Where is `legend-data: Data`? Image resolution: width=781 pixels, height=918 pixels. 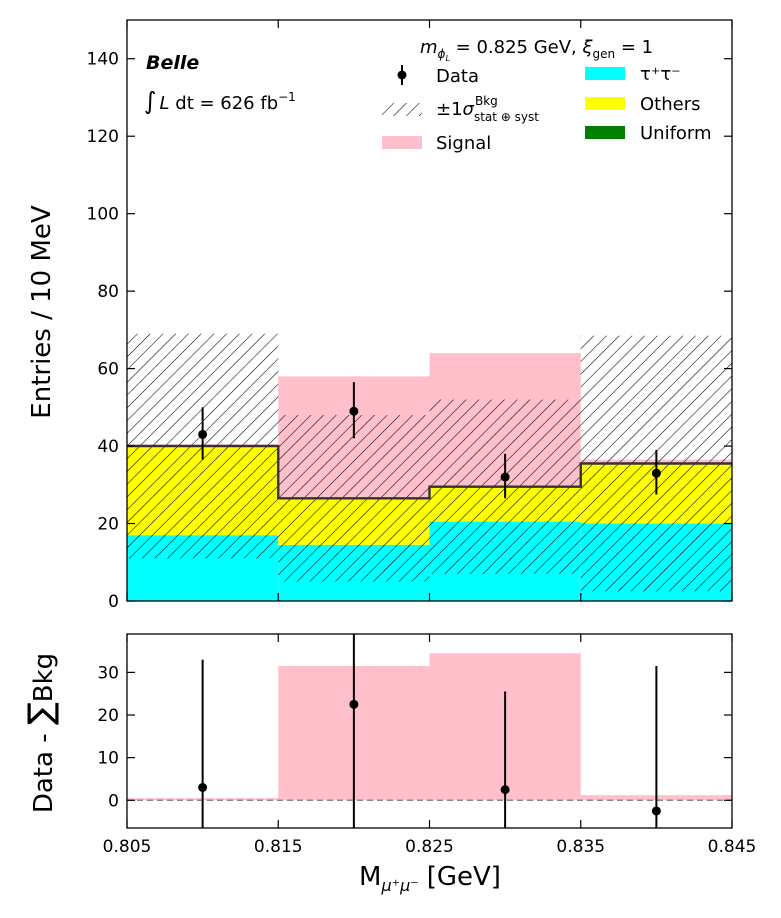
legend-data: Data is located at coordinates (438, 76).